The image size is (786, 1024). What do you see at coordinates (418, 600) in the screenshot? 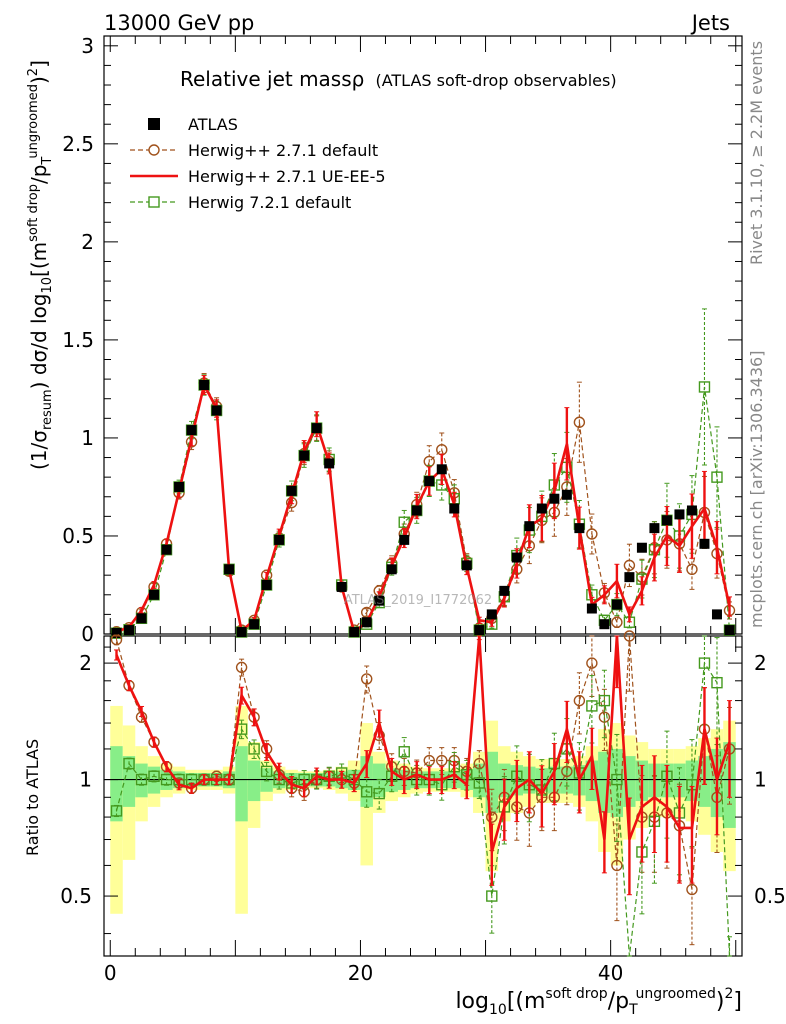
I see `watermark: ATLAS_2019_I1772062` at bounding box center [418, 600].